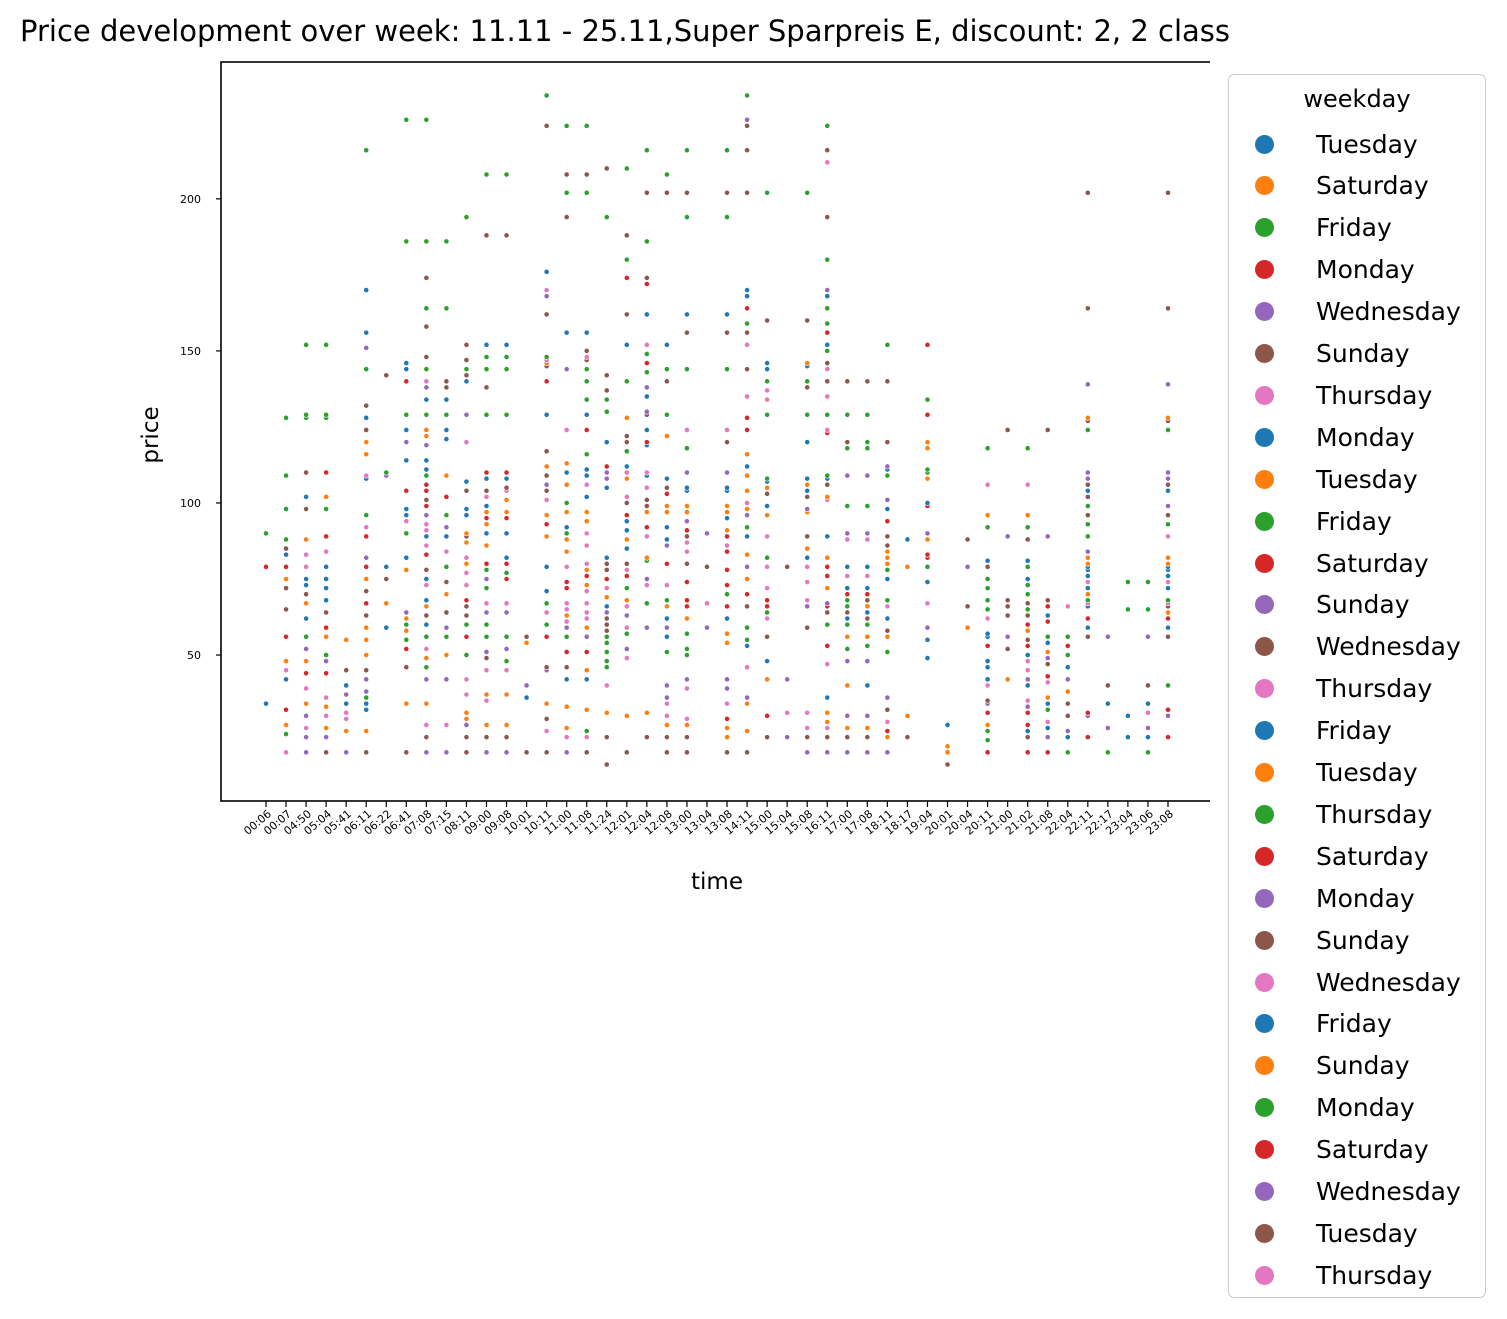  What do you see at coordinates (1363, 605) in the screenshot?
I see `legend-label: Sunday` at bounding box center [1363, 605].